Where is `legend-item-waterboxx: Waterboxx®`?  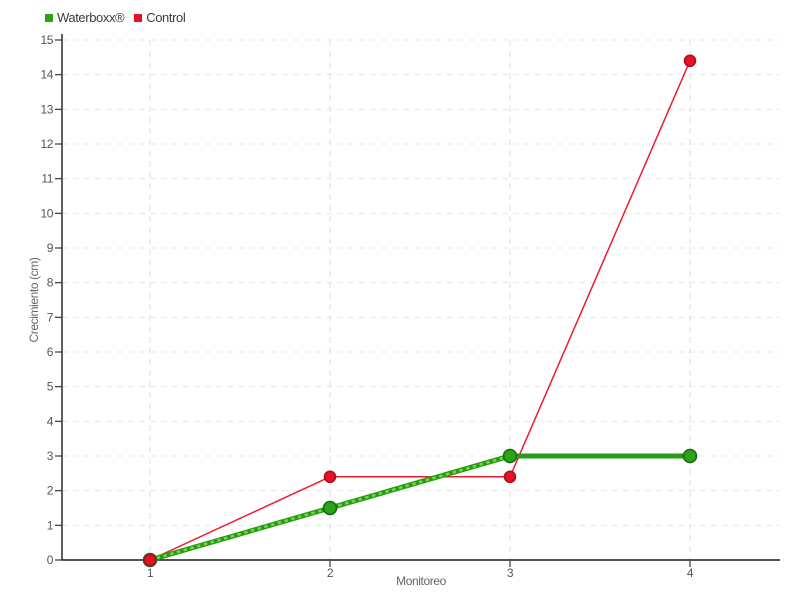
legend-item-waterboxx: Waterboxx® is located at coordinates (85, 17).